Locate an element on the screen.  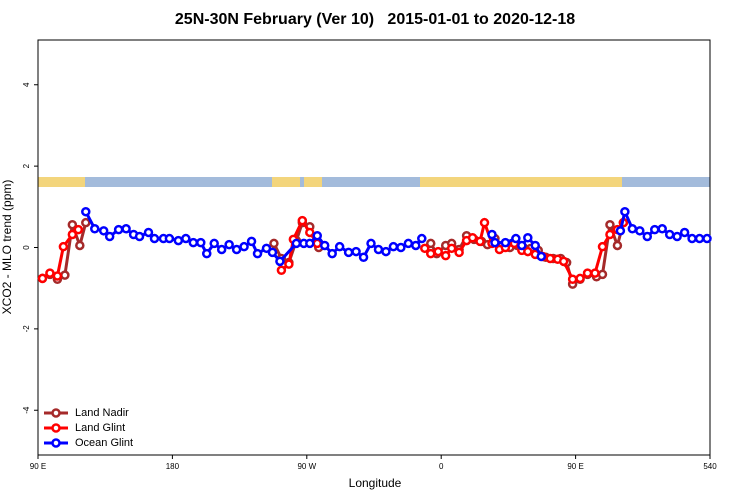
x-tick-label: 90 W is located at coordinates (306, 466).